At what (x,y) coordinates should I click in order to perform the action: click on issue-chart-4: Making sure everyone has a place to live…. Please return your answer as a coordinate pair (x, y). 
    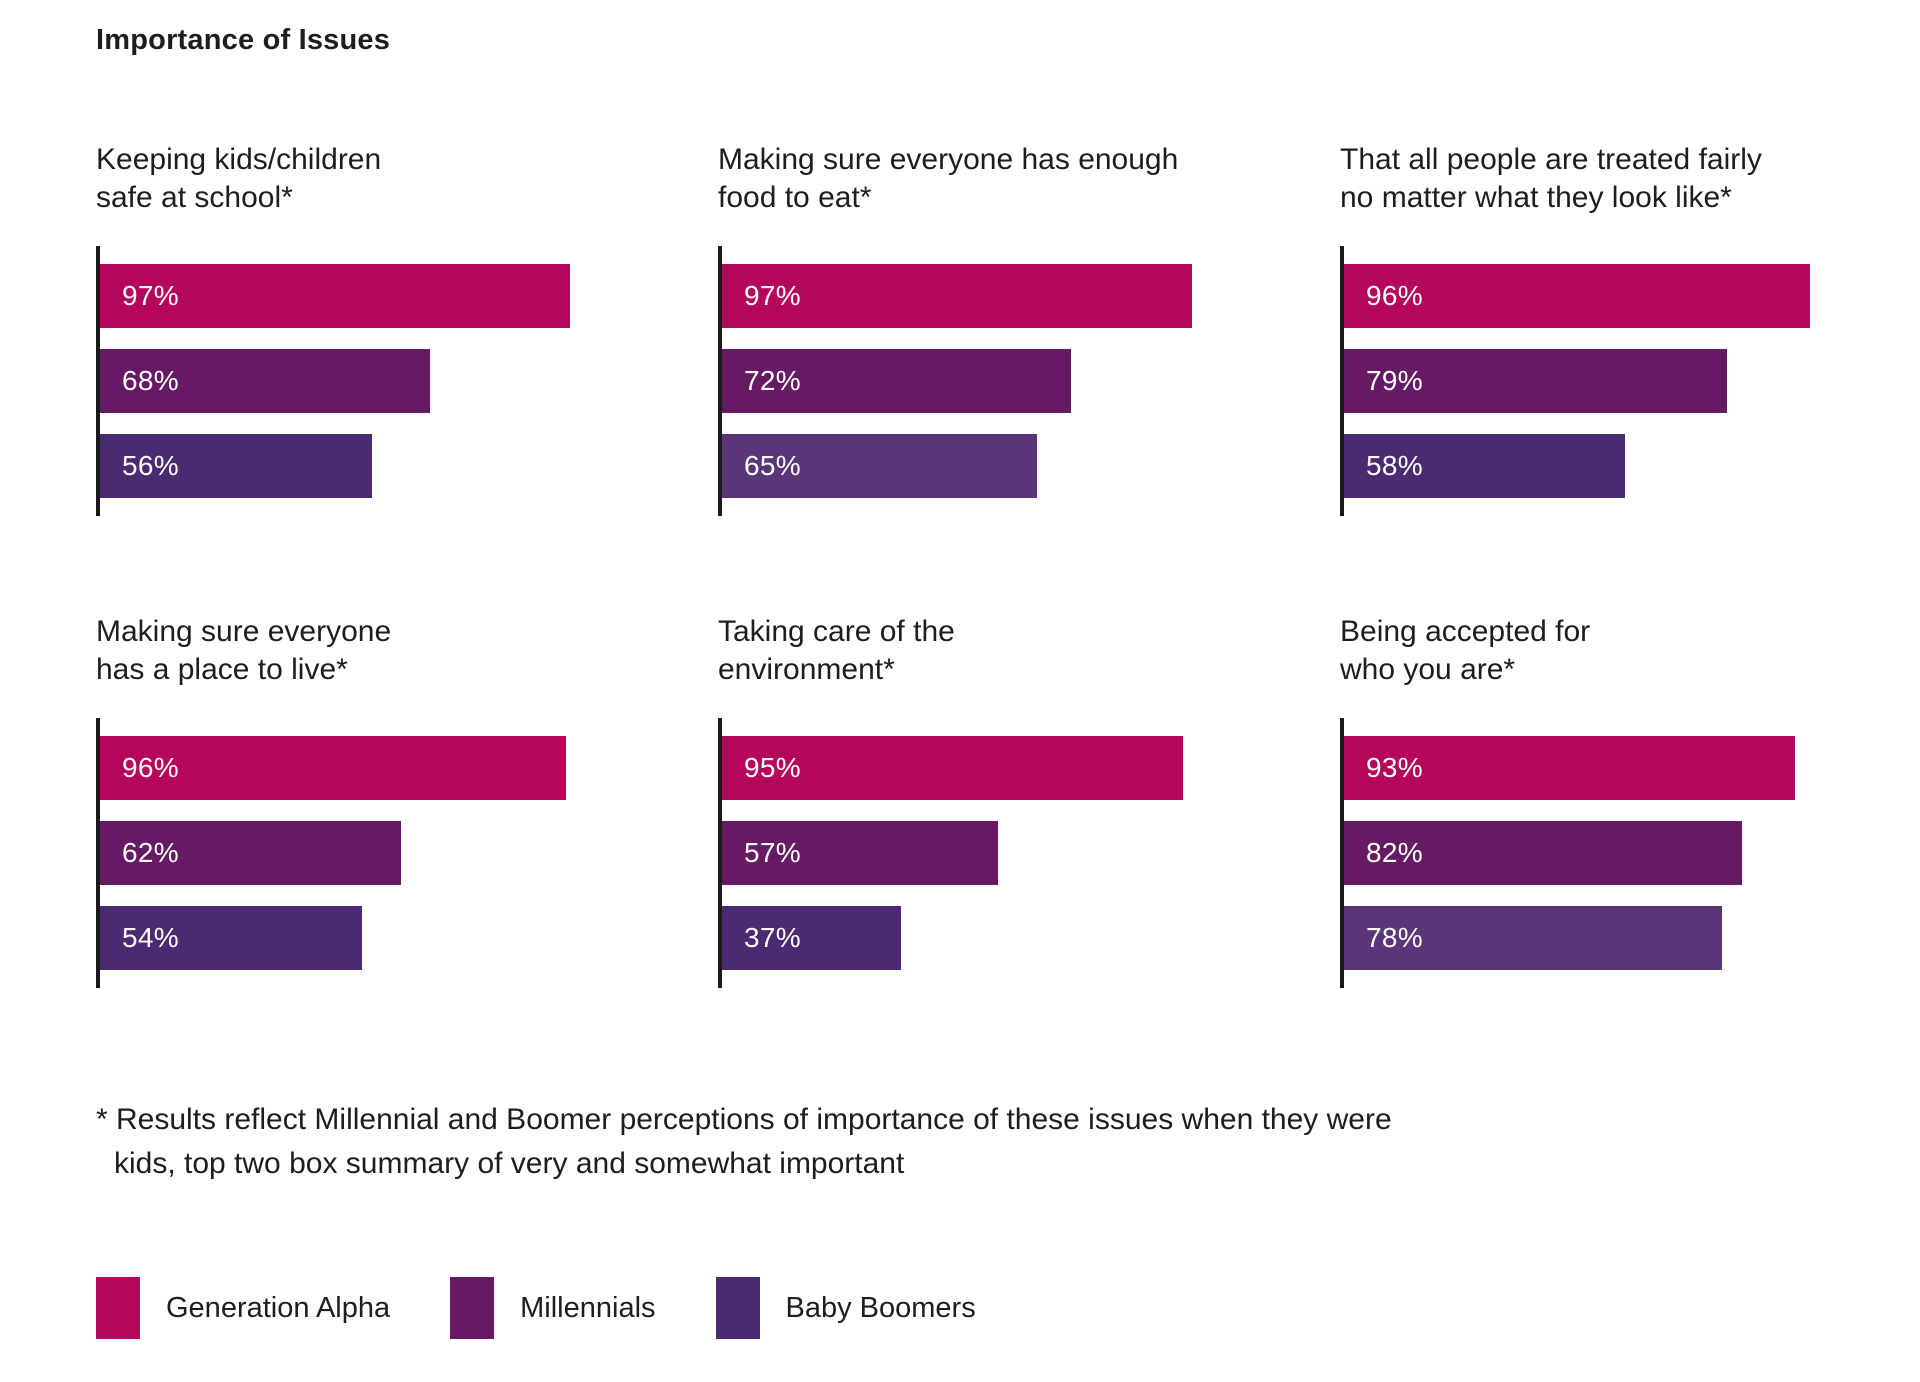
    Looking at the image, I should click on (376, 800).